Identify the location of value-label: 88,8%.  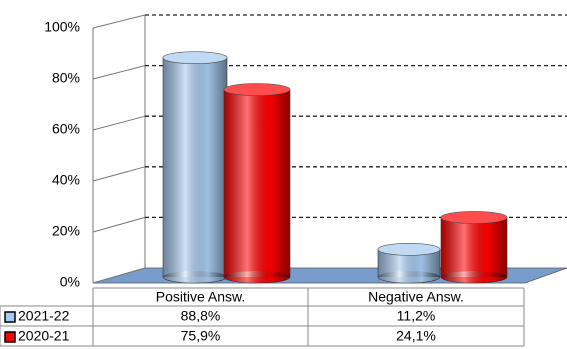
(201, 316).